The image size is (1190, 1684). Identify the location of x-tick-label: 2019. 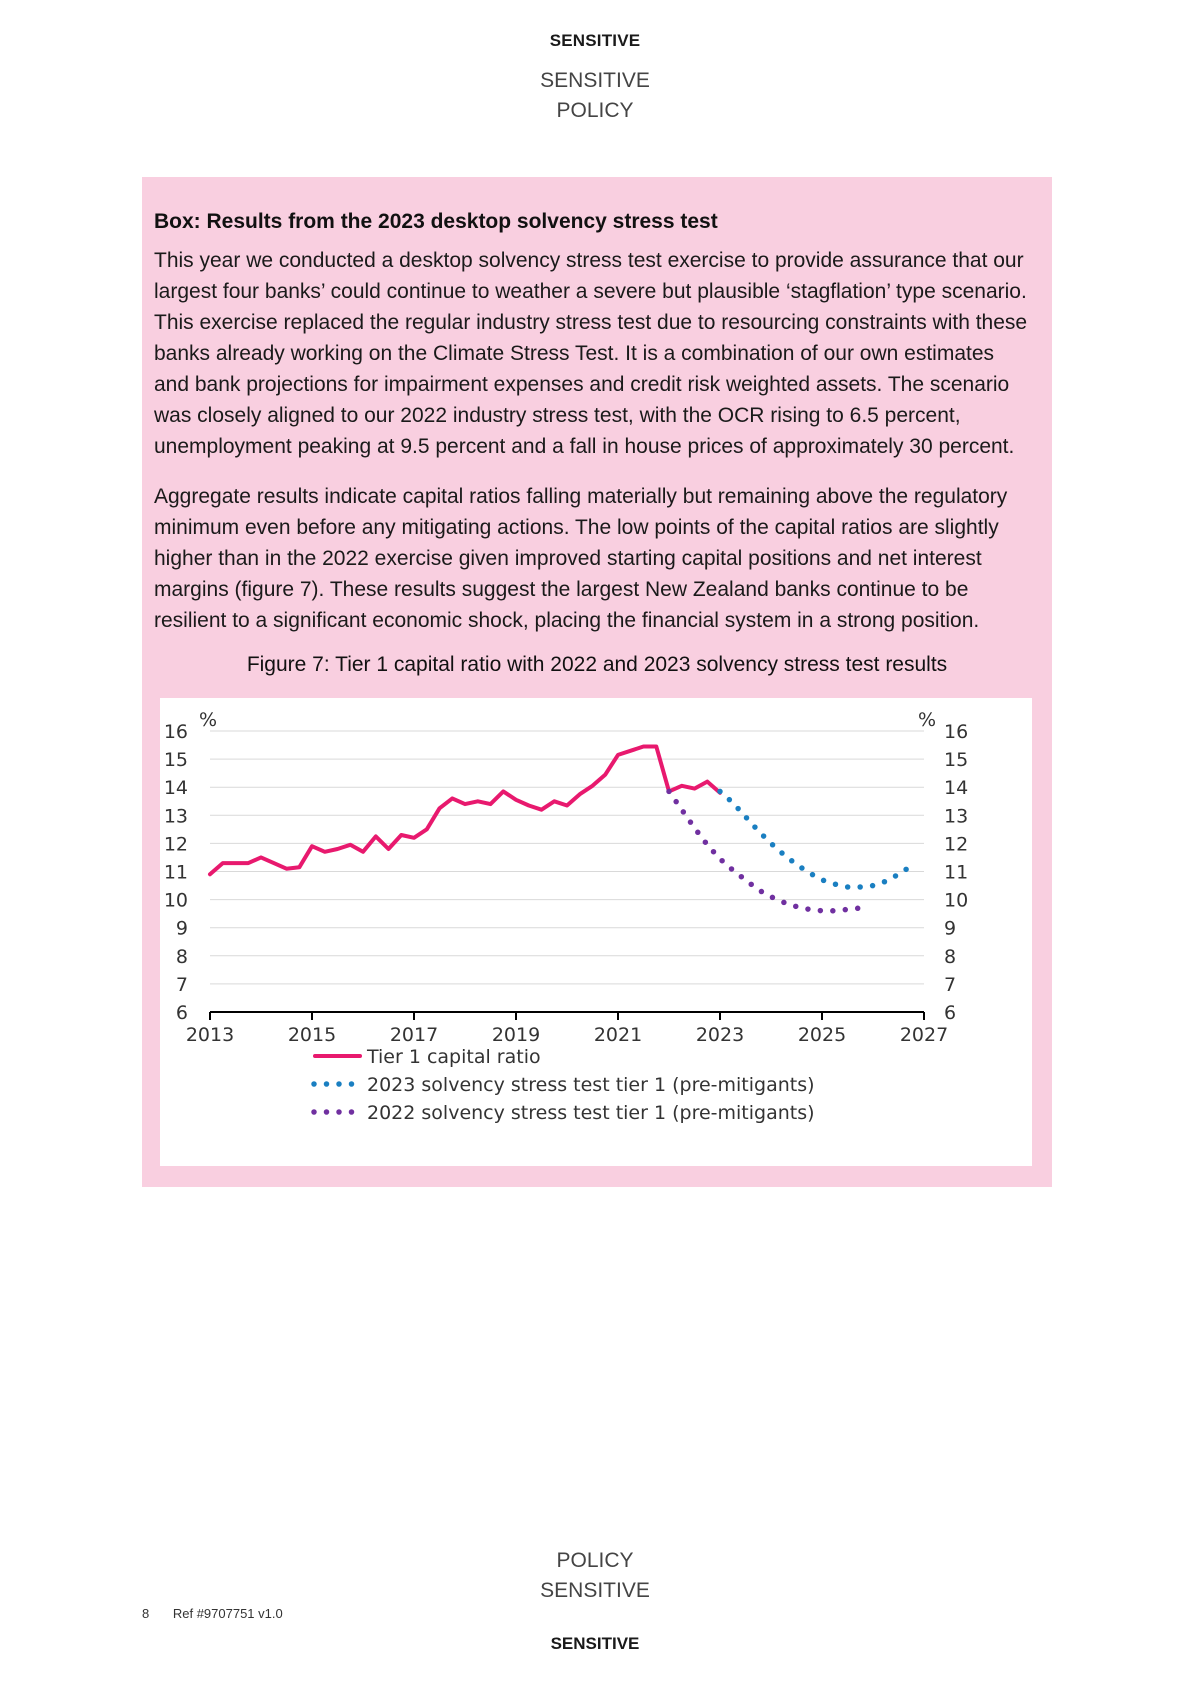
(516, 1035).